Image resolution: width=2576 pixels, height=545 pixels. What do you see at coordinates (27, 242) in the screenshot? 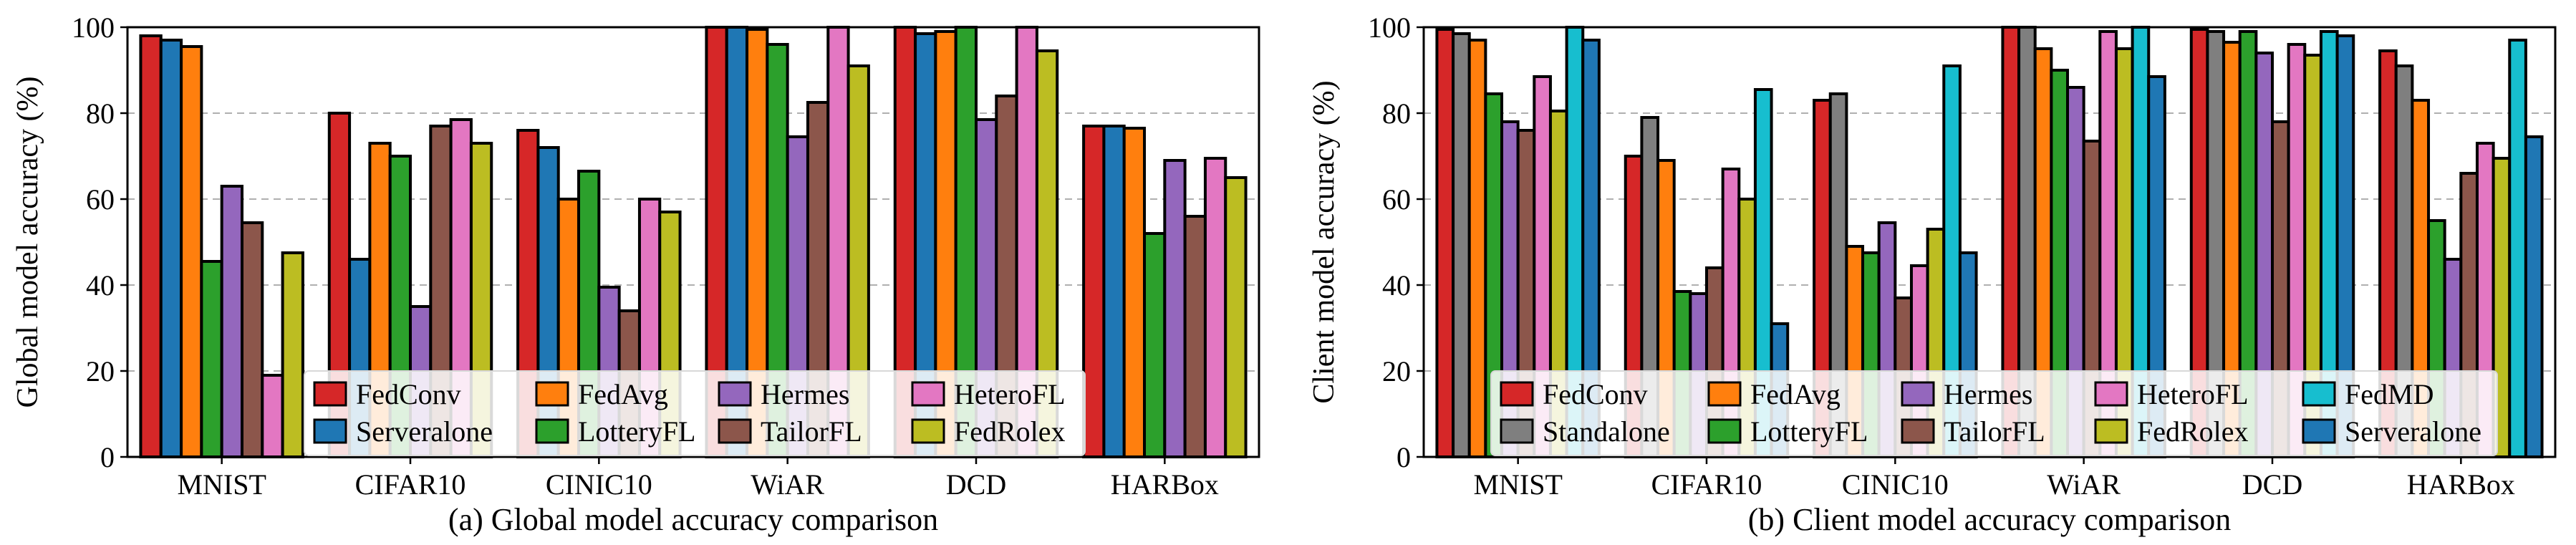
I see `y-axis-label: Global model accuracy (%)` at bounding box center [27, 242].